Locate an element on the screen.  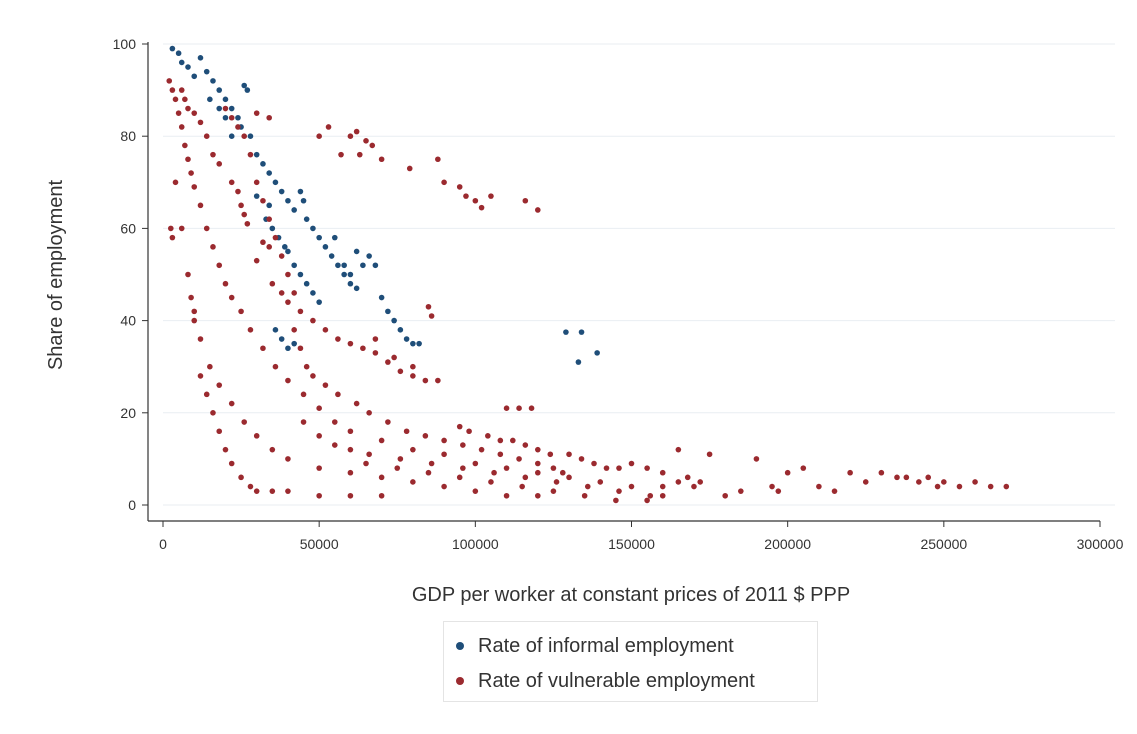
legend-item-vulnerable: Rate of vulnerable employment is located at coordinates (605, 681).